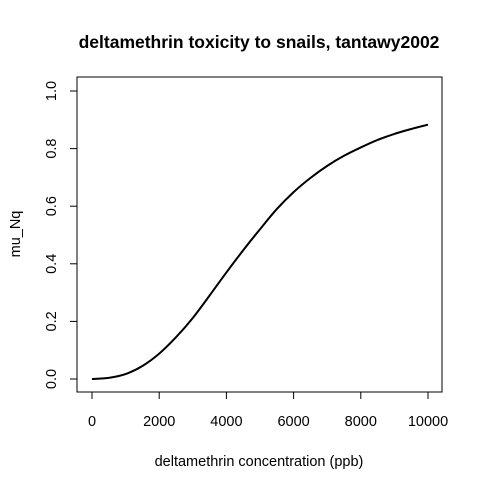 The height and width of the screenshot is (489, 482). Describe the element at coordinates (428, 422) in the screenshot. I see `x-tick-label: 10000` at that location.